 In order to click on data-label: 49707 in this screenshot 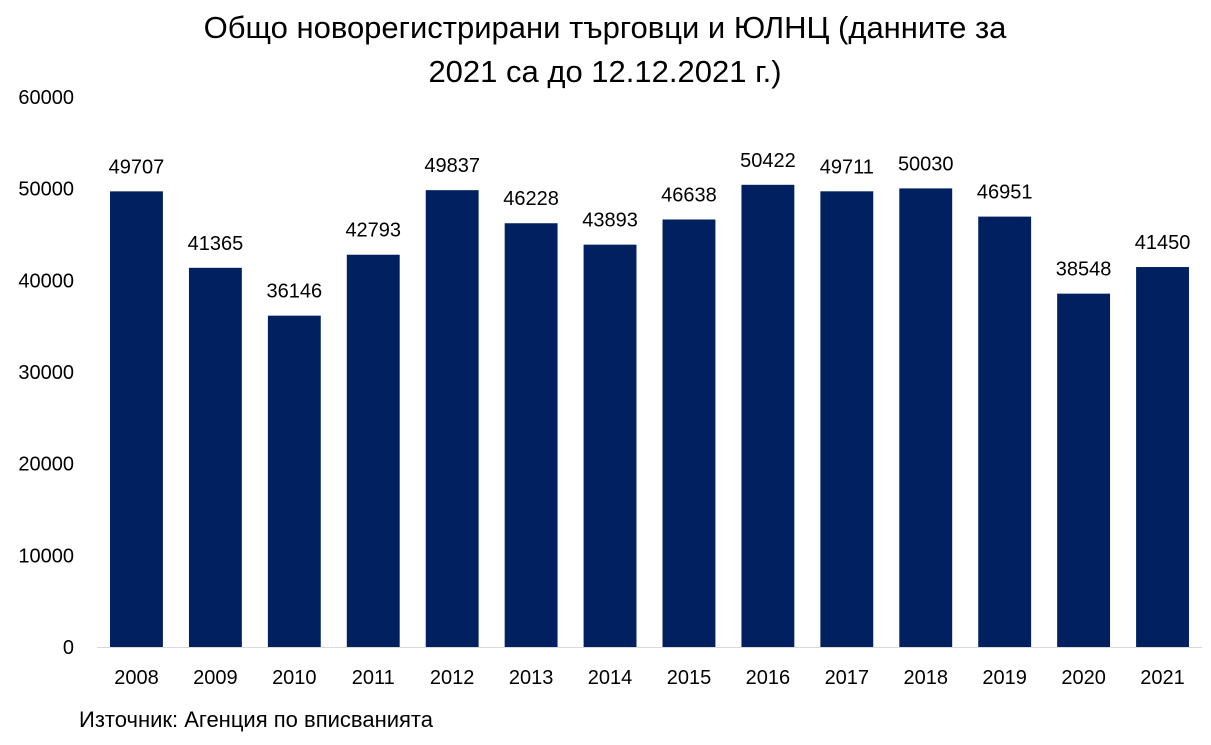, I will do `click(137, 167)`.